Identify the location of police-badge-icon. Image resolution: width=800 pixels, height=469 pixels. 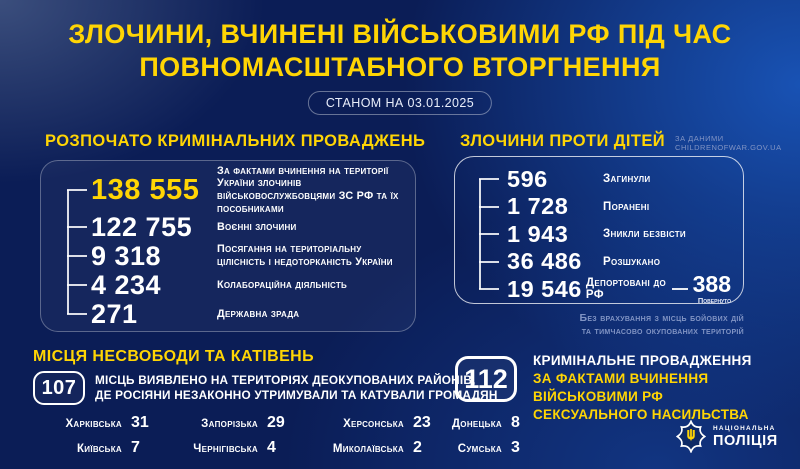
(691, 436).